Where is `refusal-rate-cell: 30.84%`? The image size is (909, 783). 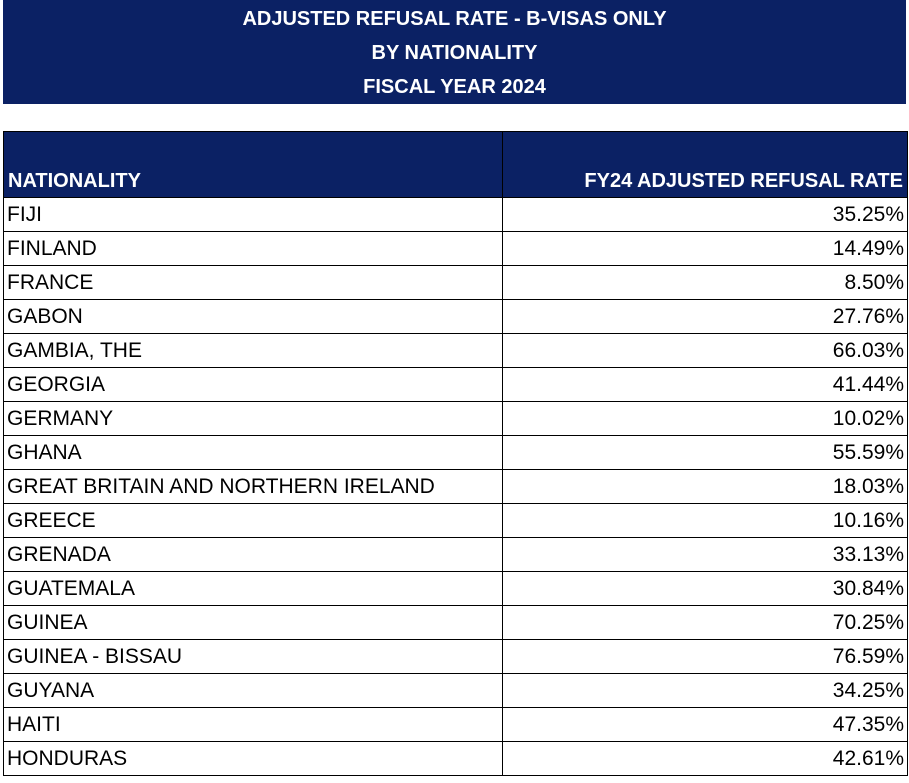 refusal-rate-cell: 30.84% is located at coordinates (705, 588).